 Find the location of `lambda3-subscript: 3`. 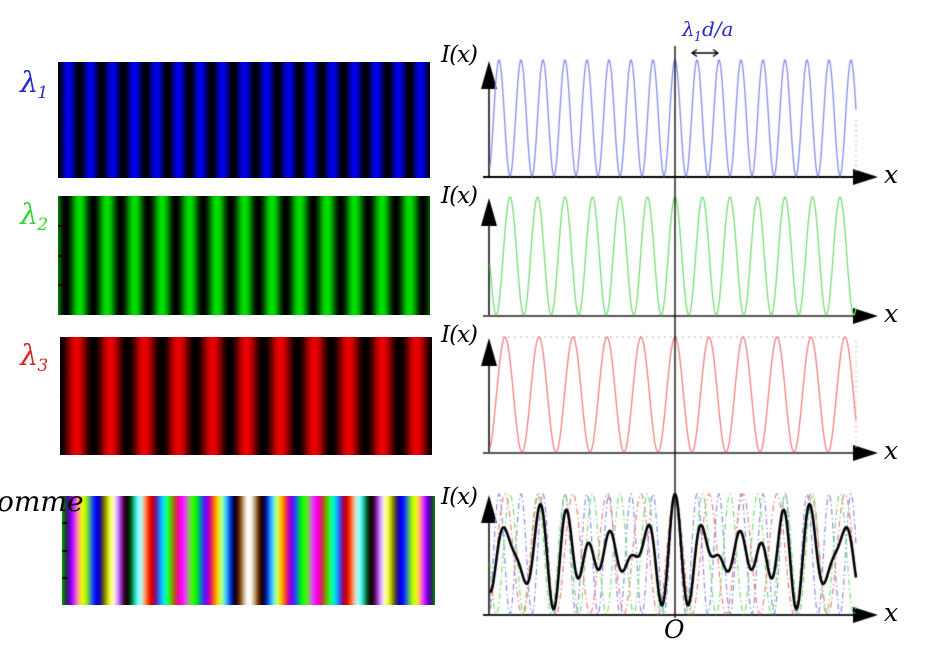

lambda3-subscript: 3 is located at coordinates (43, 365).